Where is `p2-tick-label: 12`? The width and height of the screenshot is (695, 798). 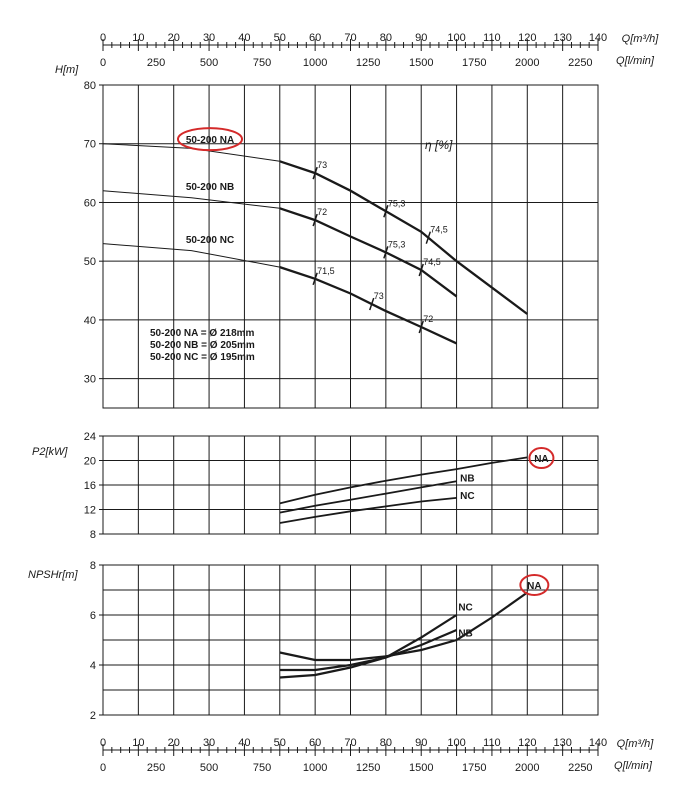 p2-tick-label: 12 is located at coordinates (90, 511).